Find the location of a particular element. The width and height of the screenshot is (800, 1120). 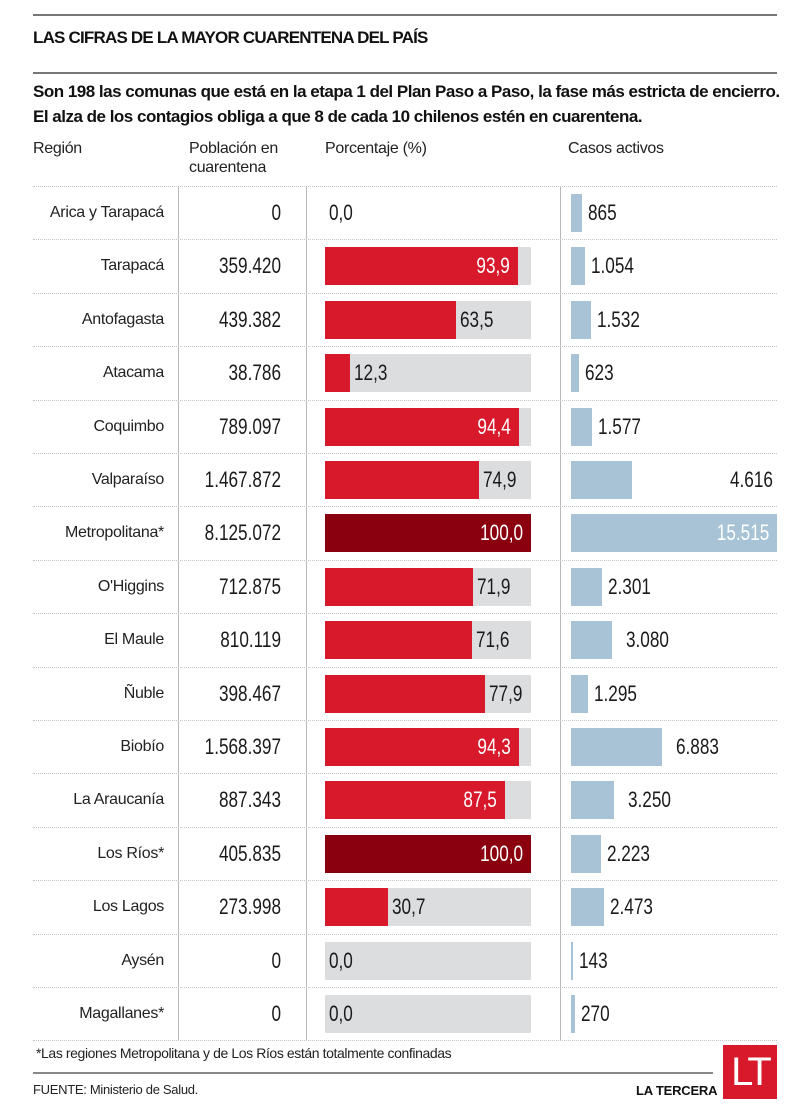

population-value: 405.835 is located at coordinates (249, 853).